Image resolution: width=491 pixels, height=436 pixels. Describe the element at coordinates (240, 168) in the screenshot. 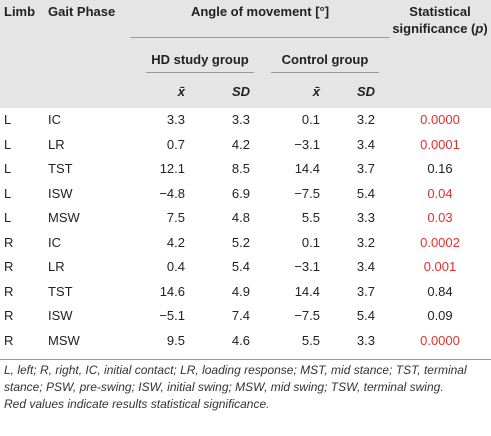

I see `cell: 8.5` at that location.